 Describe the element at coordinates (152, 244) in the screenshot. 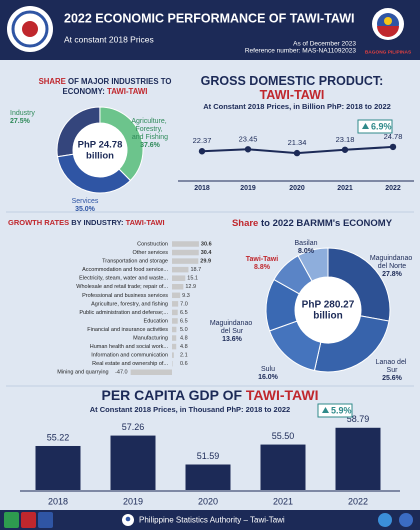

I see `category-label: Construction` at that location.